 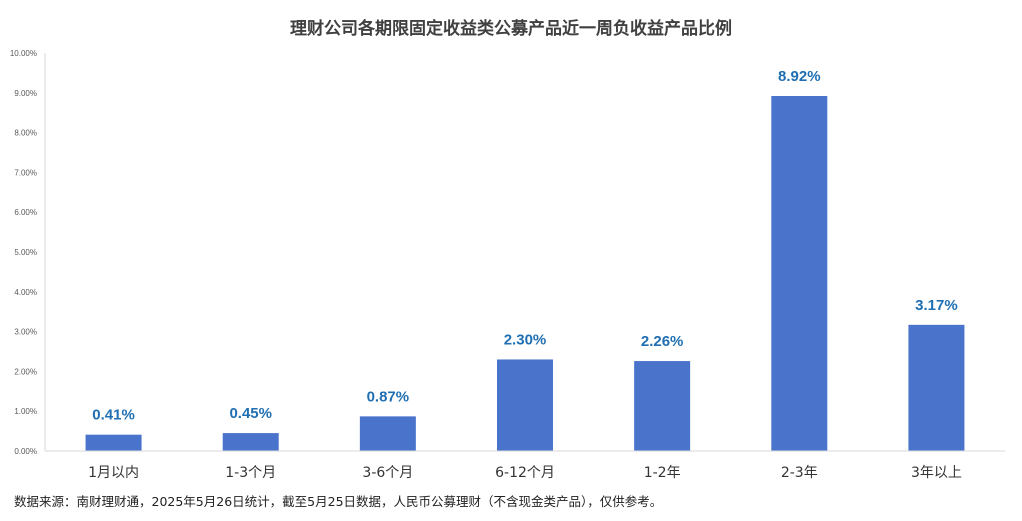 What do you see at coordinates (25, 292) in the screenshot?
I see `y-tick-label: 4.00%` at bounding box center [25, 292].